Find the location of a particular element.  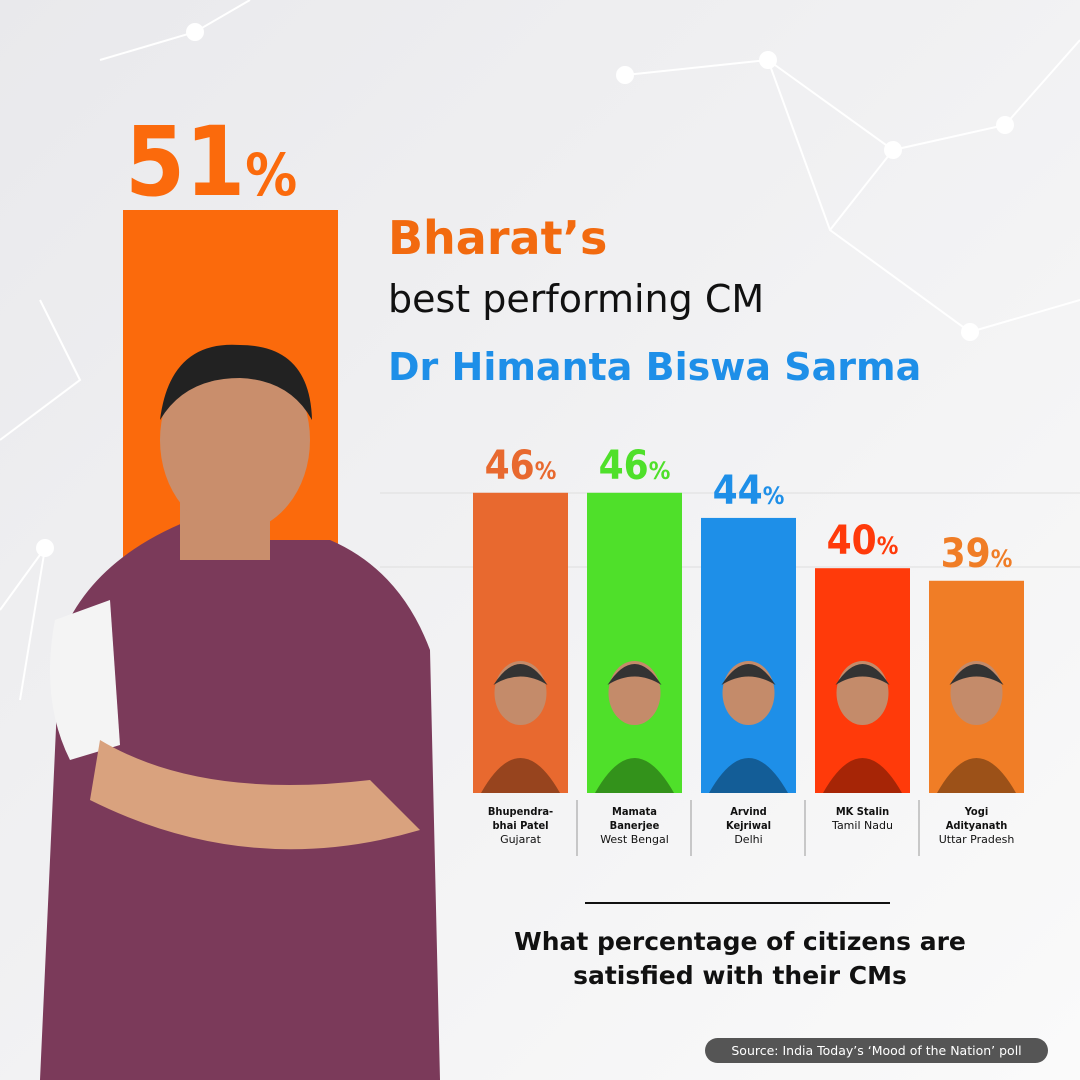

cm-name: Yogi Adityanath is located at coordinates (976, 818).